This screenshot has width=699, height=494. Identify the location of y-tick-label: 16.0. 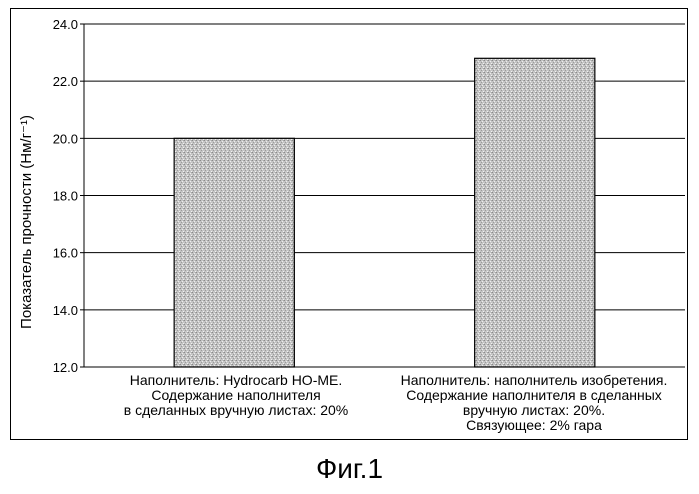
(65, 253).